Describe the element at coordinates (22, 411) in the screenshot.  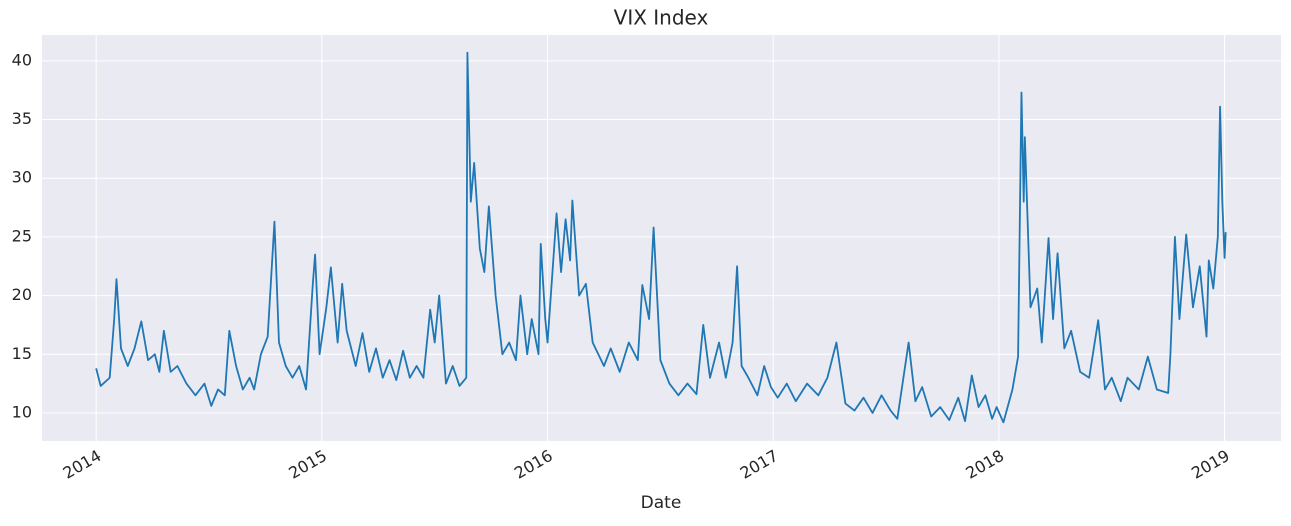
I see `y-tick-label: 10` at that location.